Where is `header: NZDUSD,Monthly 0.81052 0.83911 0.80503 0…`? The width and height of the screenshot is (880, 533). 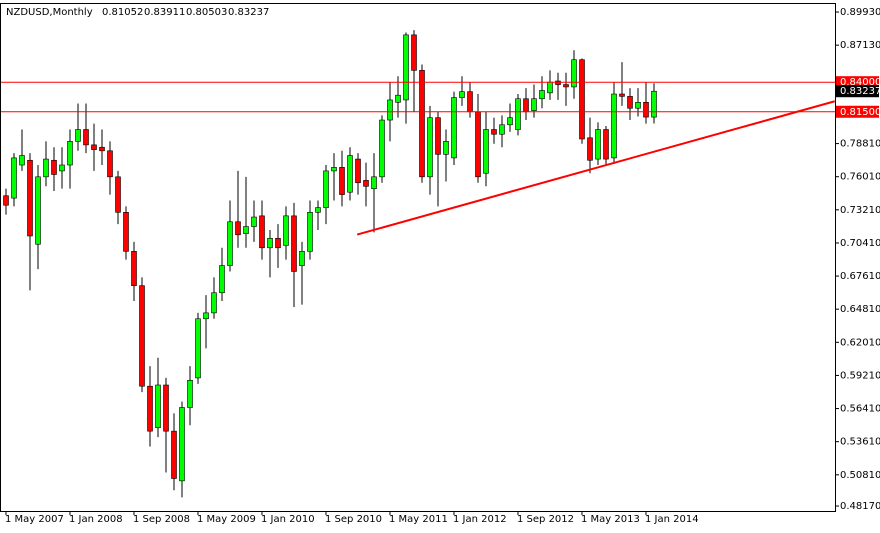
header: NZDUSD,Monthly 0.81052 0.83911 0.80503 0… is located at coordinates (137, 12).